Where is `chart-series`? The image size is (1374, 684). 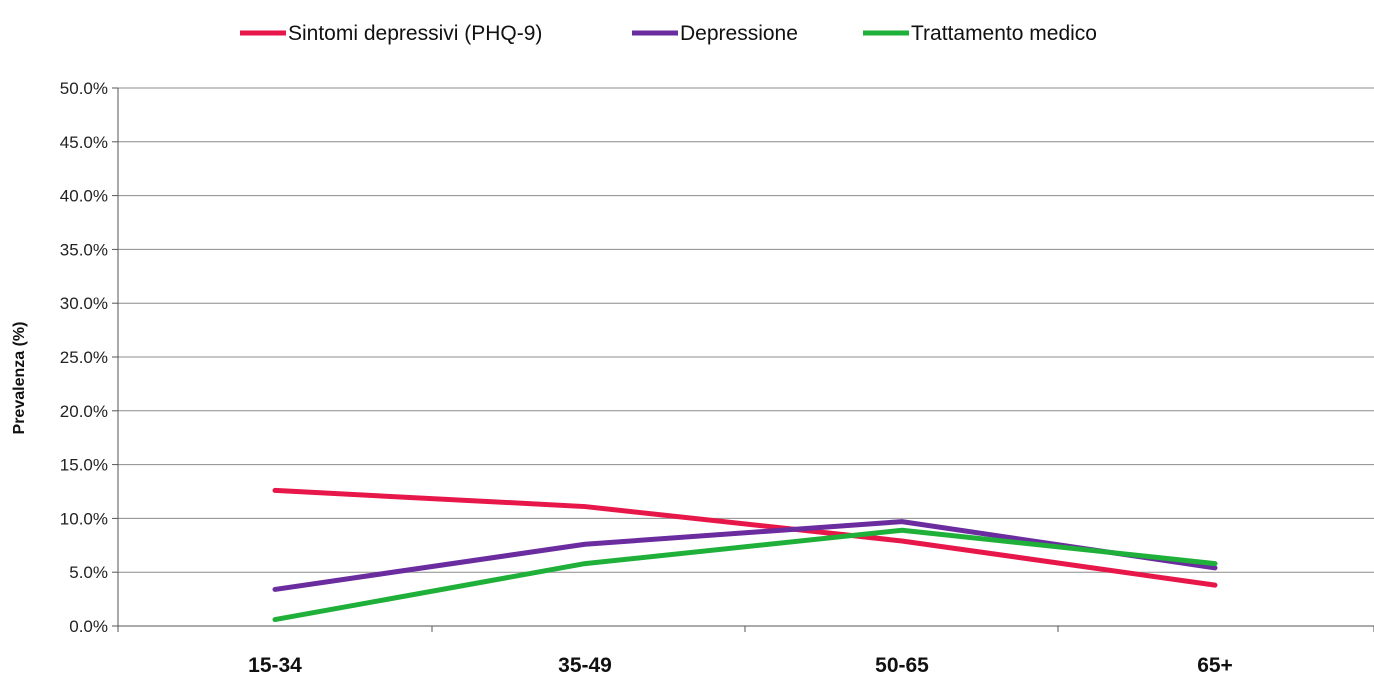
chart-series is located at coordinates (745, 555).